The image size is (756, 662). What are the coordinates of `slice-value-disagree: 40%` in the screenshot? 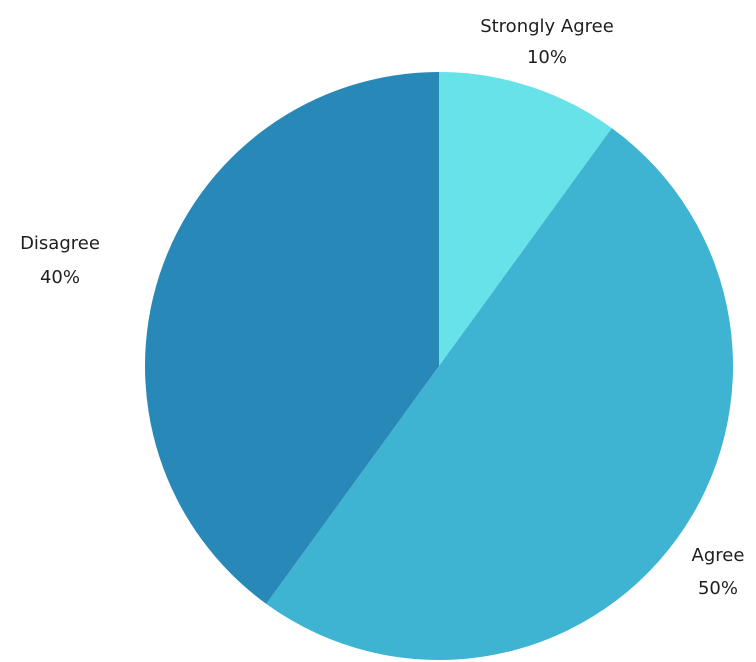 It's located at (60, 277).